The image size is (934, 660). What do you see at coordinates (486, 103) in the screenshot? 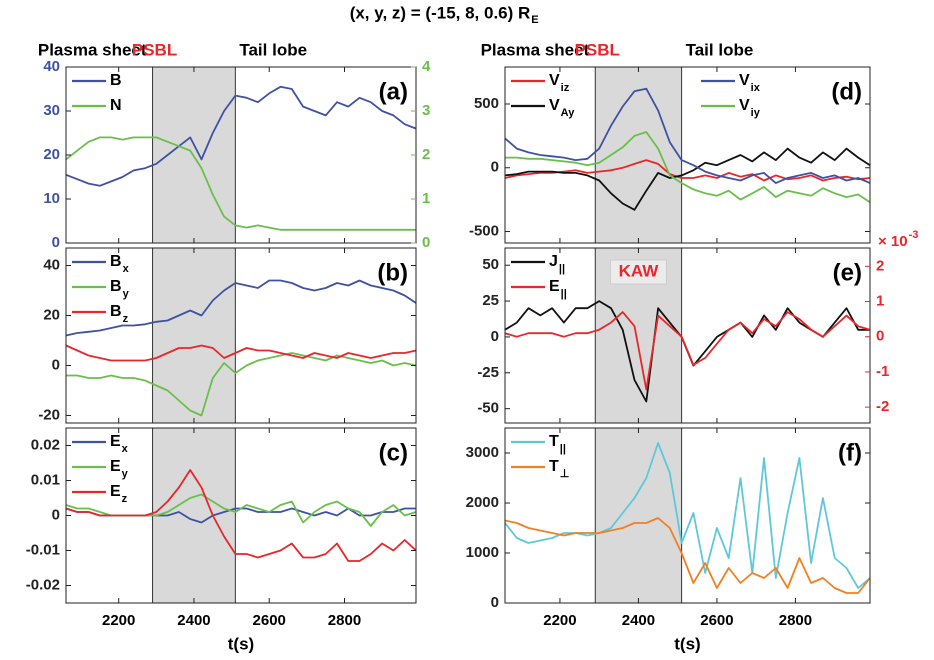
I see `y-tick-label: 500` at bounding box center [486, 103].